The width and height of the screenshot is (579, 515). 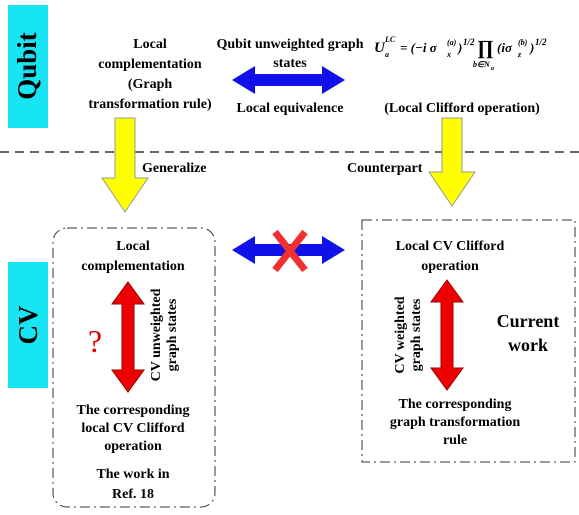 I want to click on text: local CV Clifford, so click(x=132, y=428).